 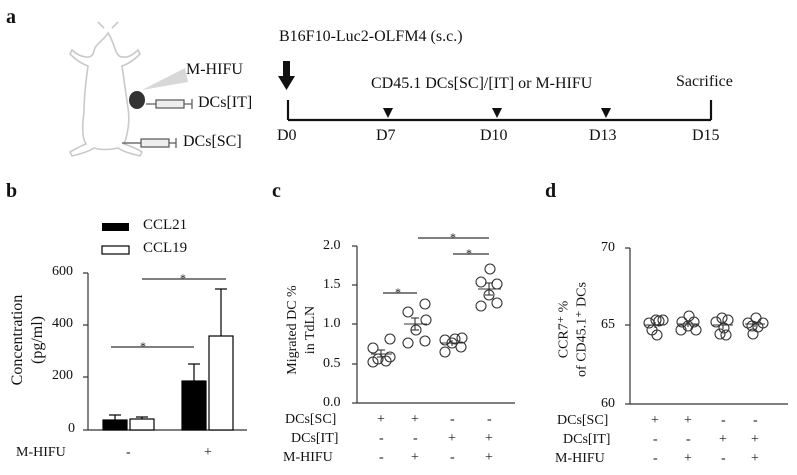 I want to click on d-ytick-60: 60, so click(x=608, y=403).